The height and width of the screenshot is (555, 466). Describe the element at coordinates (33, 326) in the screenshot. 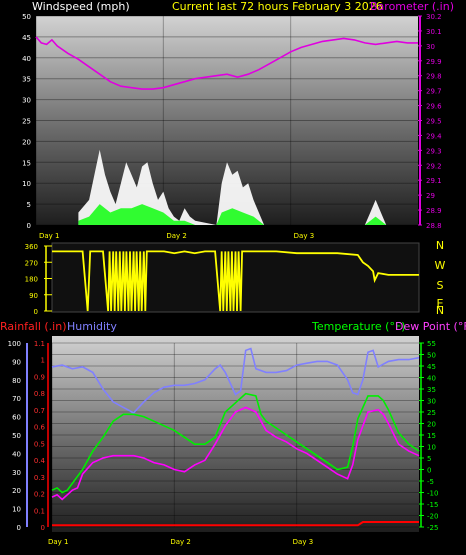

I see `rain-title: Rainfall (.in)` at that location.